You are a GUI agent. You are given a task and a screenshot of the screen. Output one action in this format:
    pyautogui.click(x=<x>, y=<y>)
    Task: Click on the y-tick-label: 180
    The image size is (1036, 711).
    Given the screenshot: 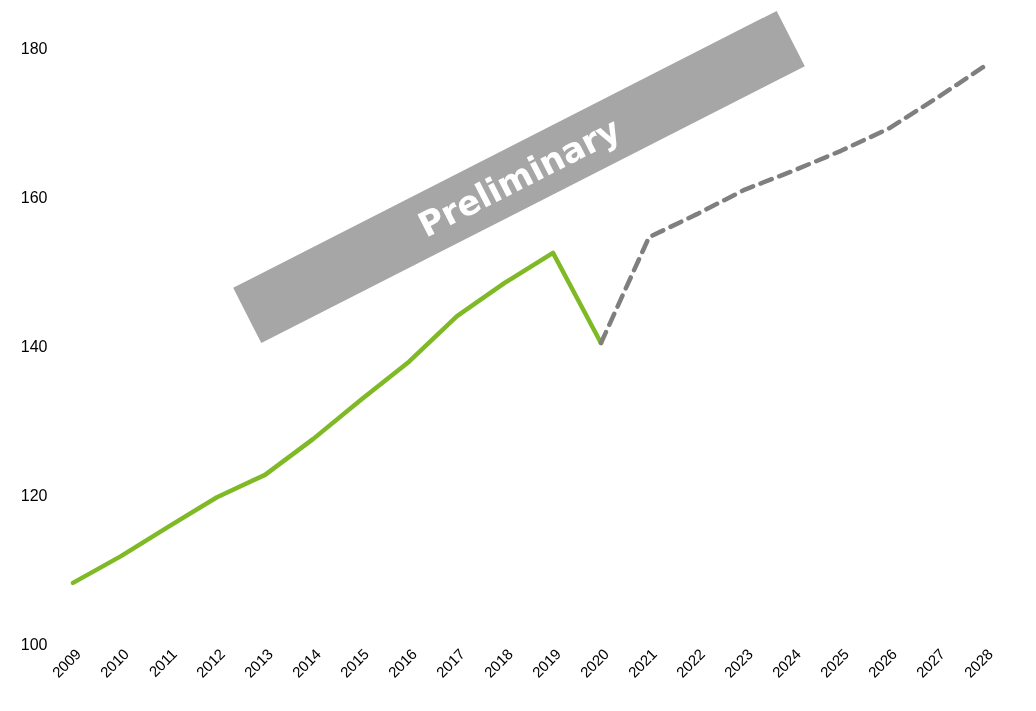 What is the action you would take?
    pyautogui.click(x=34, y=48)
    